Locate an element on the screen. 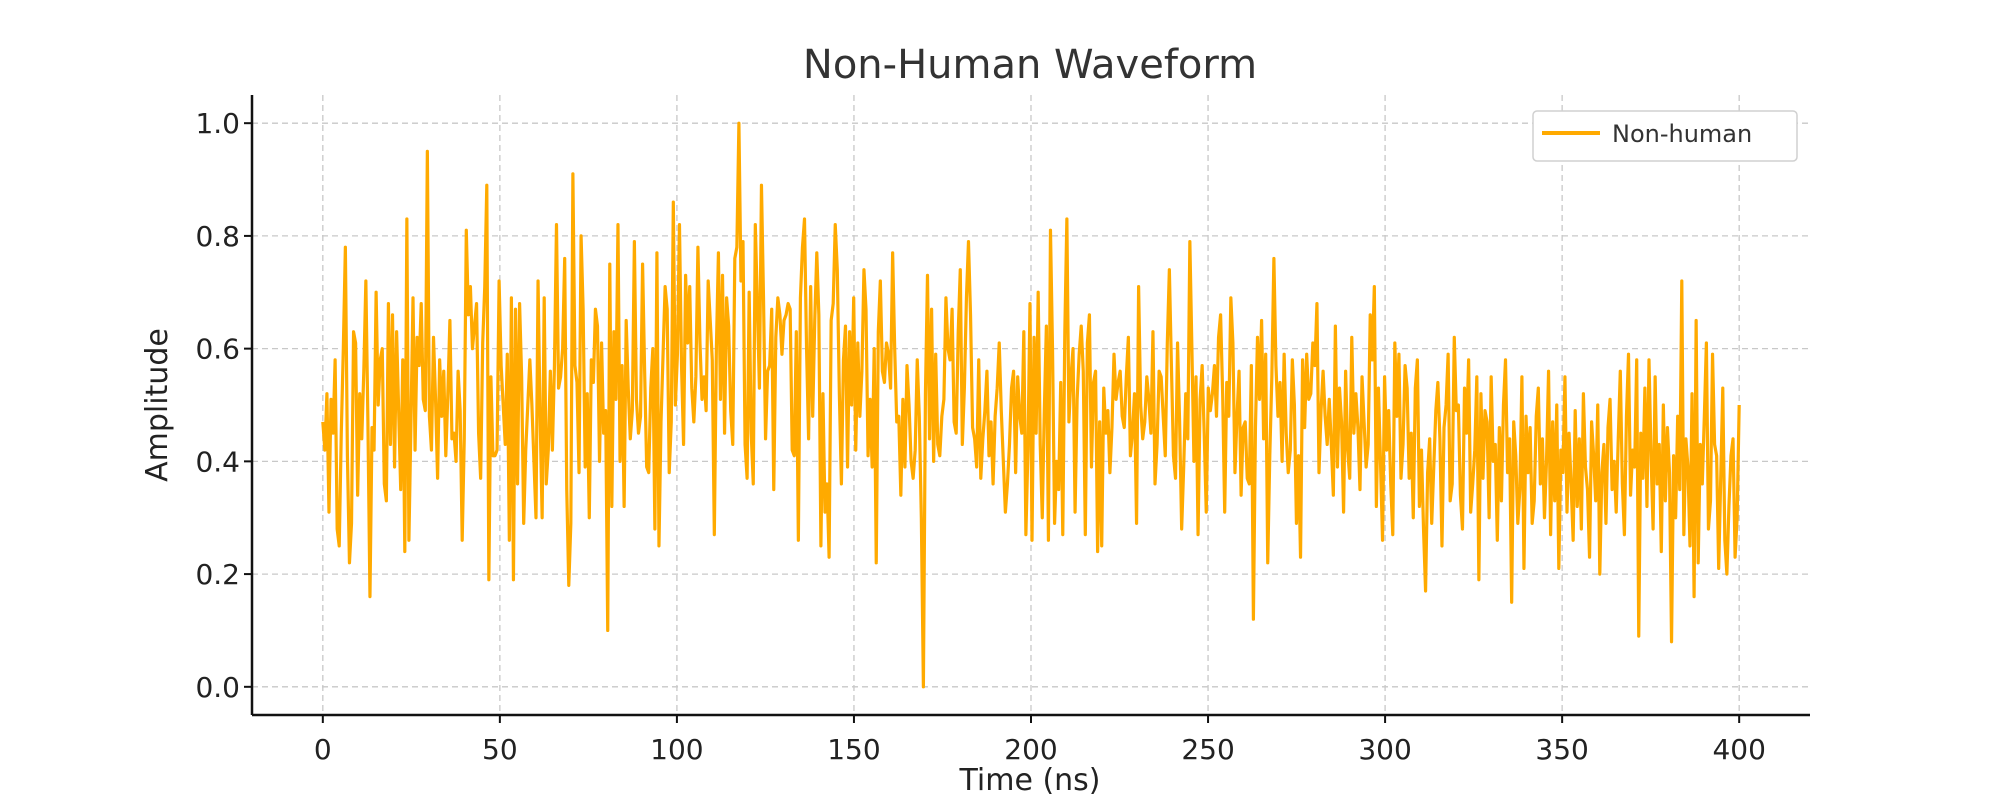  y-axis-title: Amplitude is located at coordinates (157, 405).